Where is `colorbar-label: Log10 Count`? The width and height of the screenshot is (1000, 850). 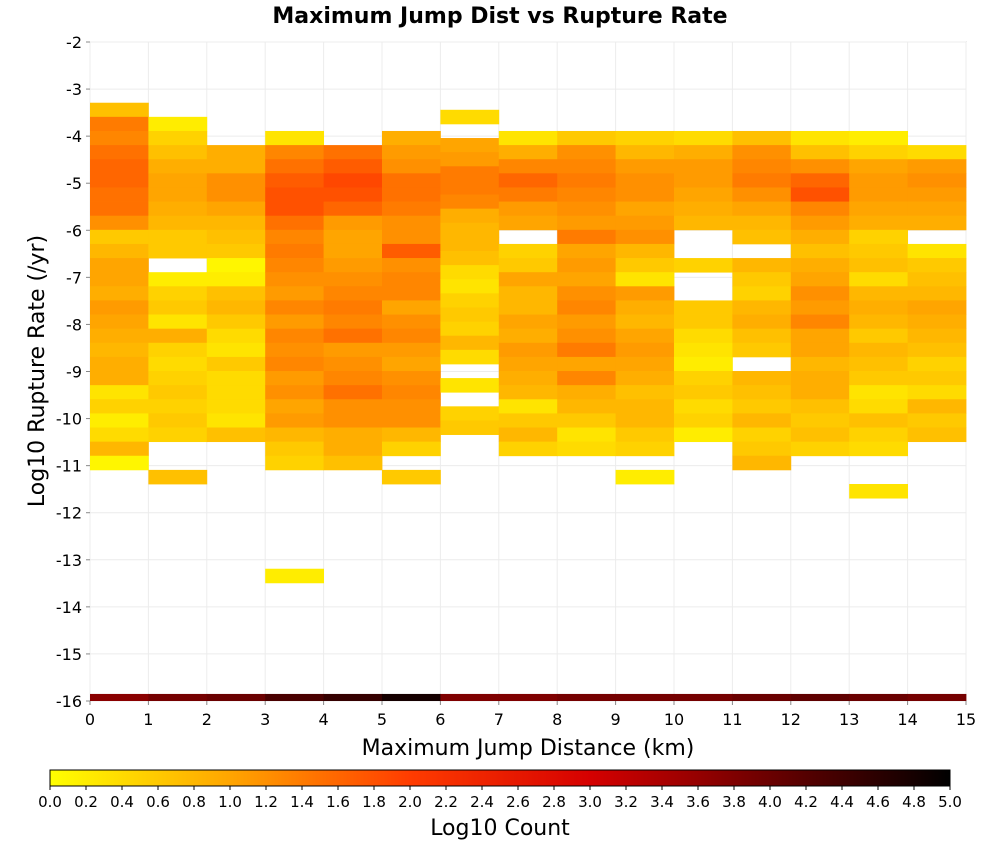 colorbar-label: Log10 Count is located at coordinates (500, 828).